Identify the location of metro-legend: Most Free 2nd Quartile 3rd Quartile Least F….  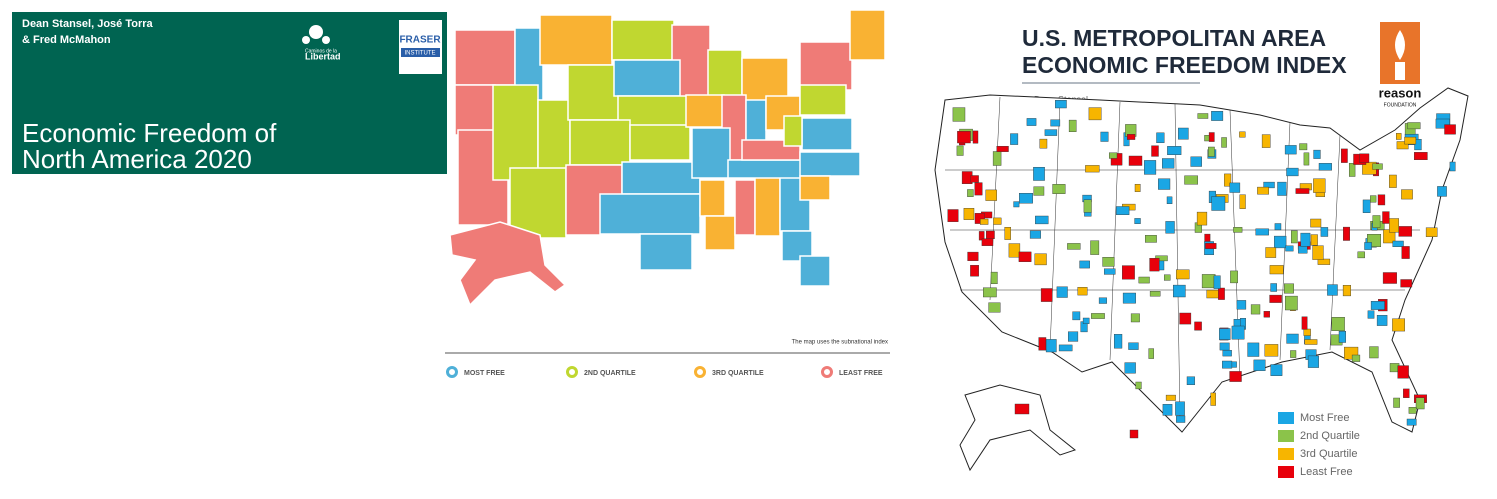
(1319, 445).